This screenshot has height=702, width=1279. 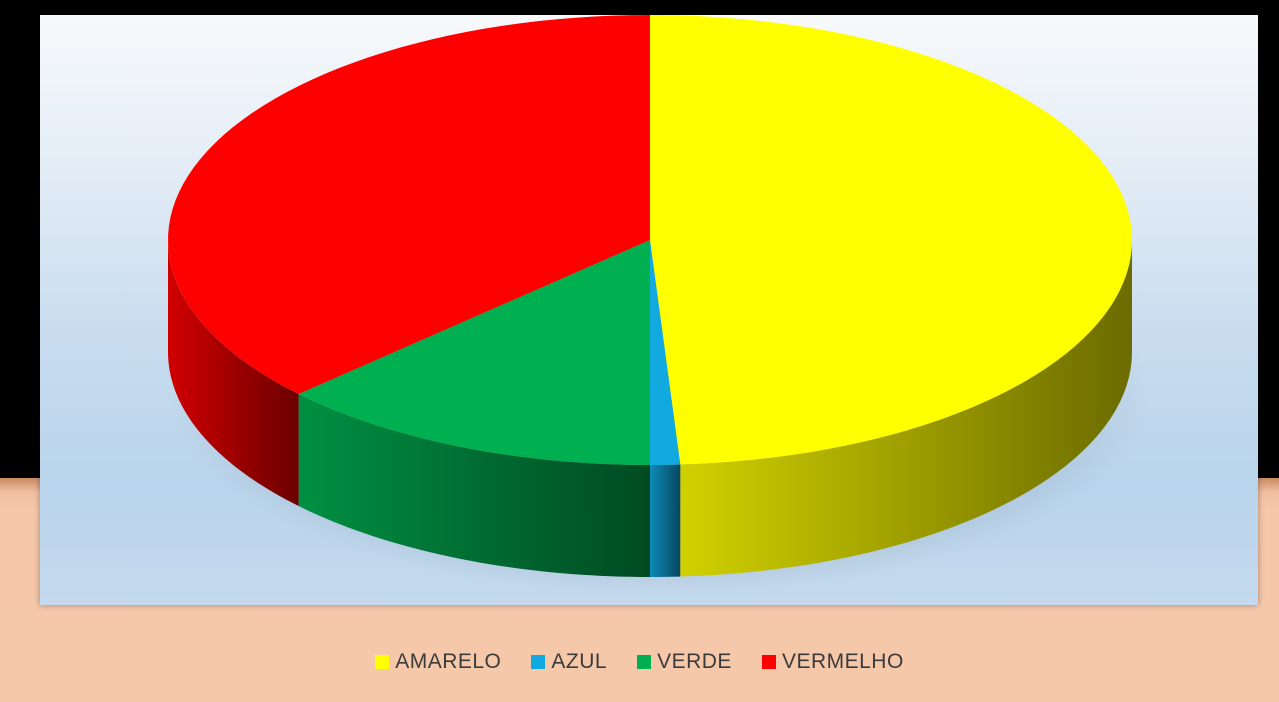 I want to click on pie-side-verde, so click(x=474, y=485).